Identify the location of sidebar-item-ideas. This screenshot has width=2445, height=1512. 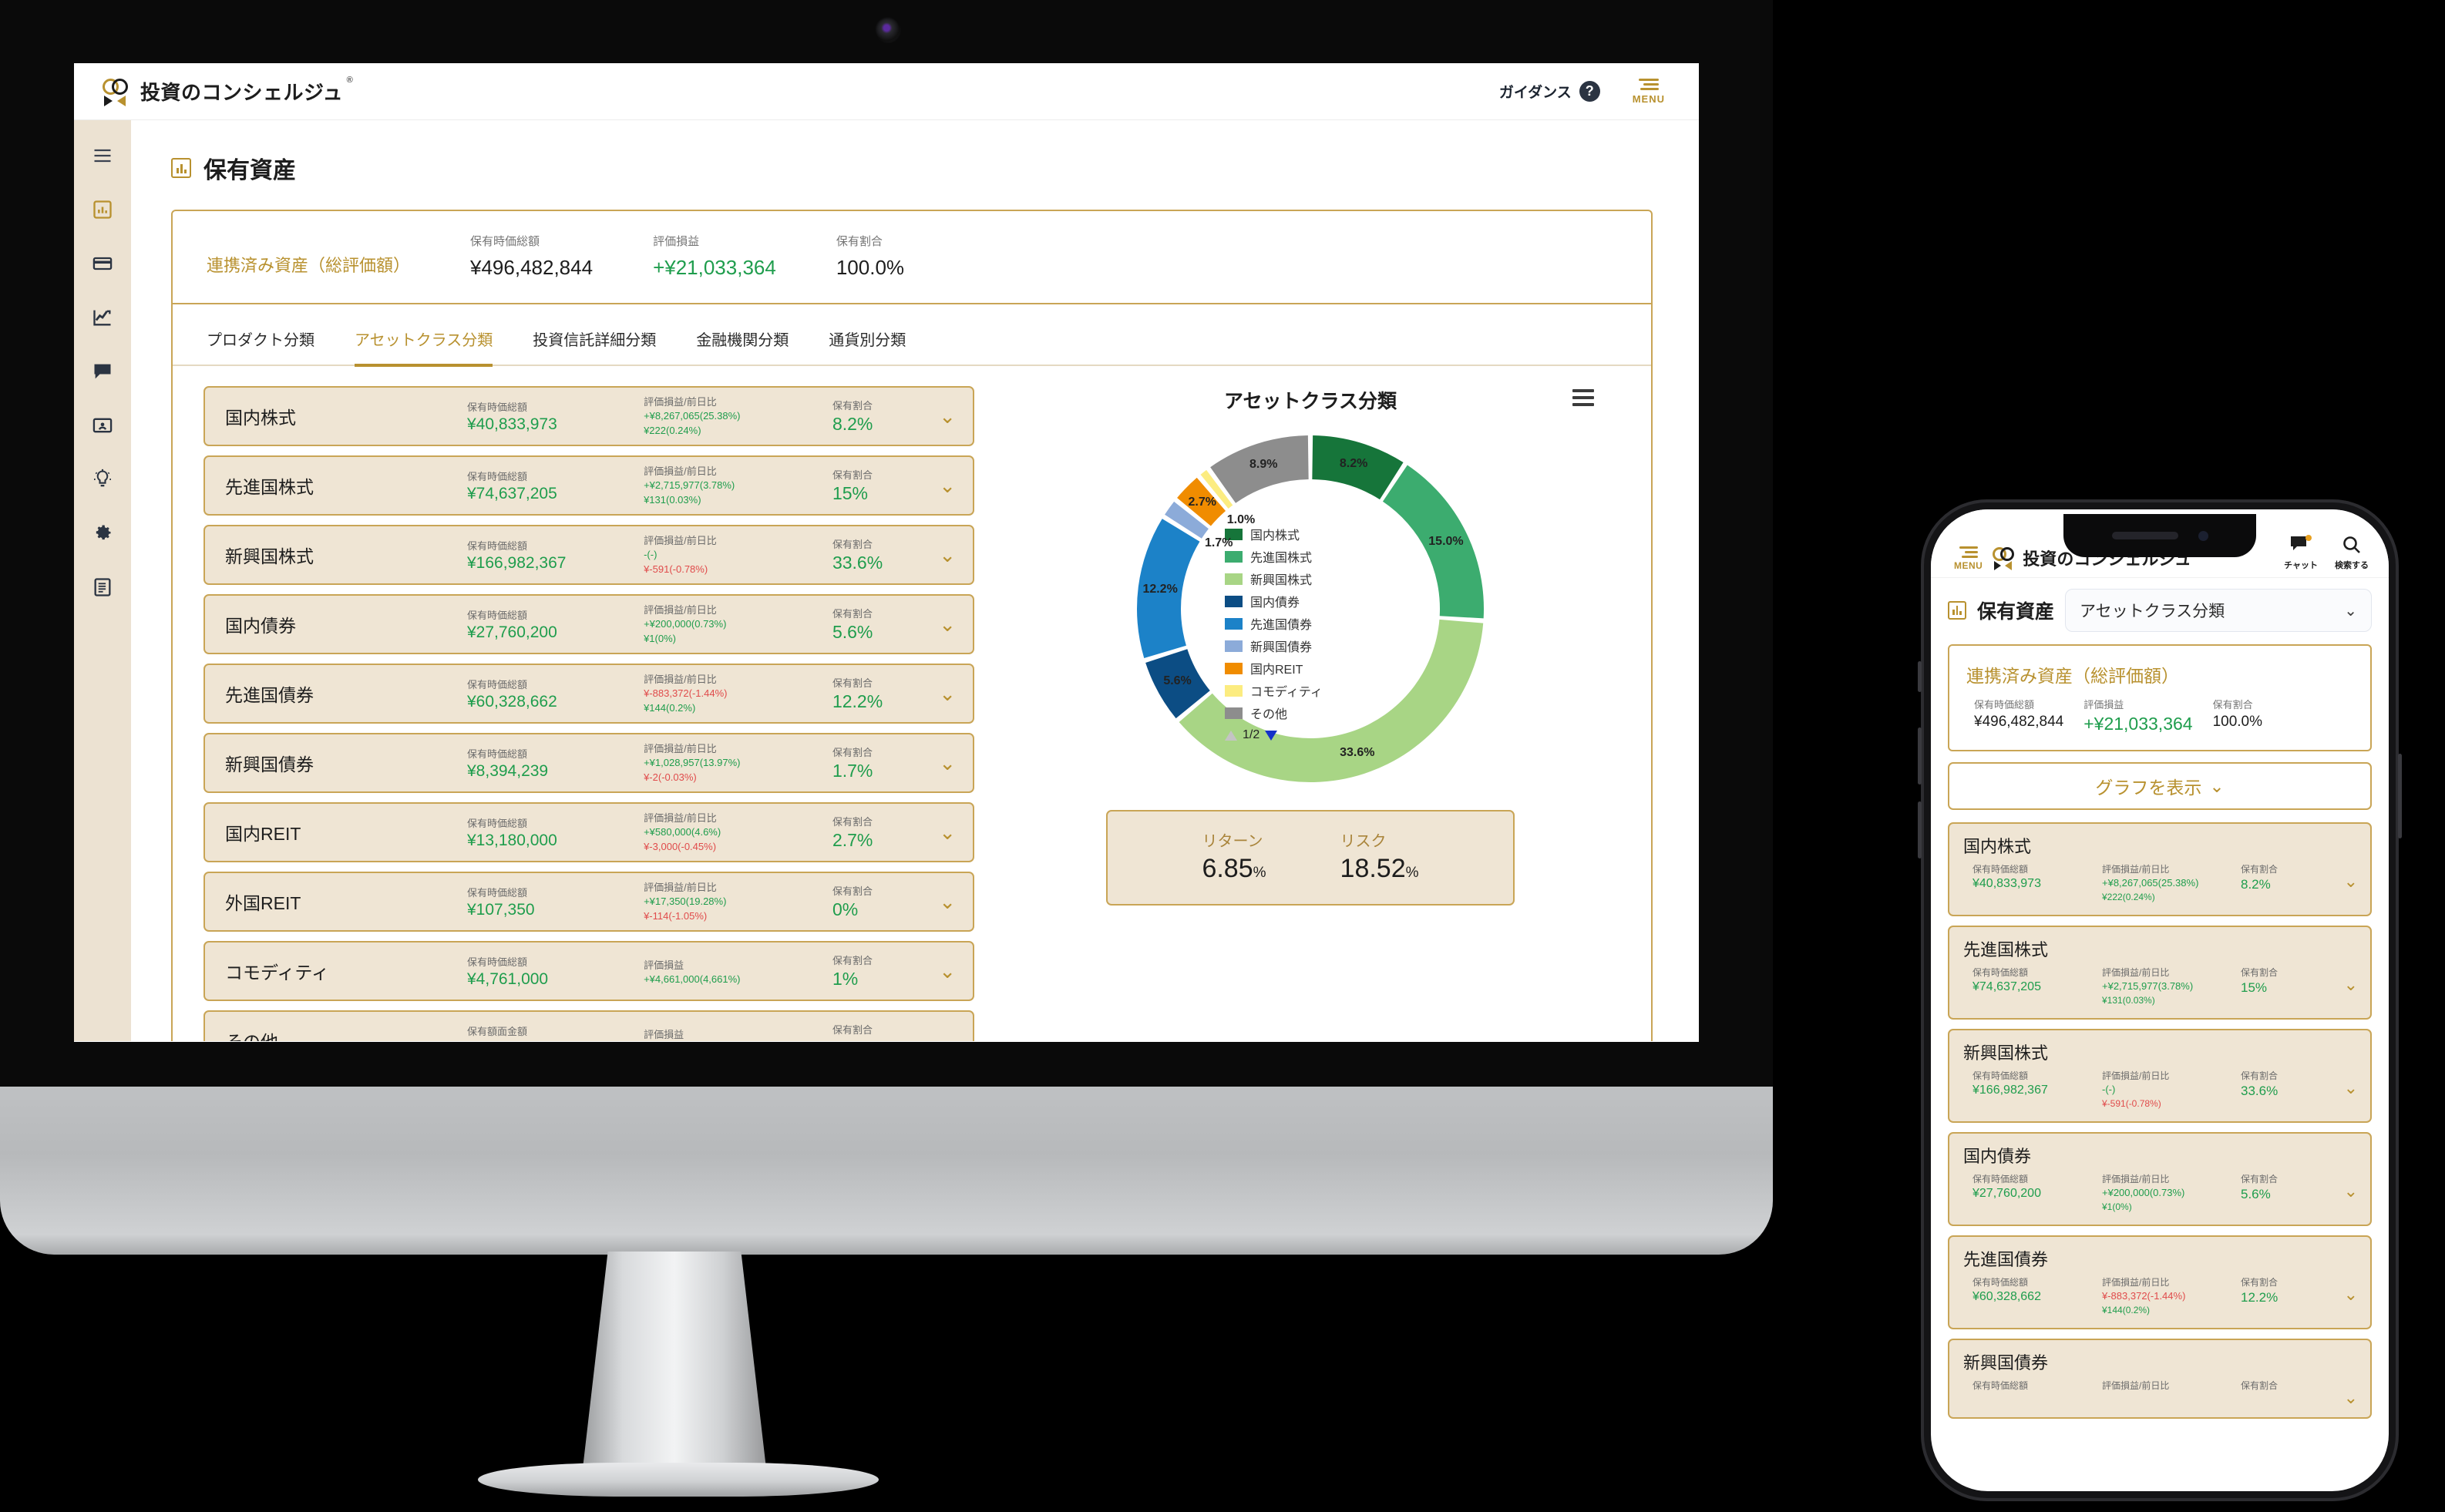
(102, 479).